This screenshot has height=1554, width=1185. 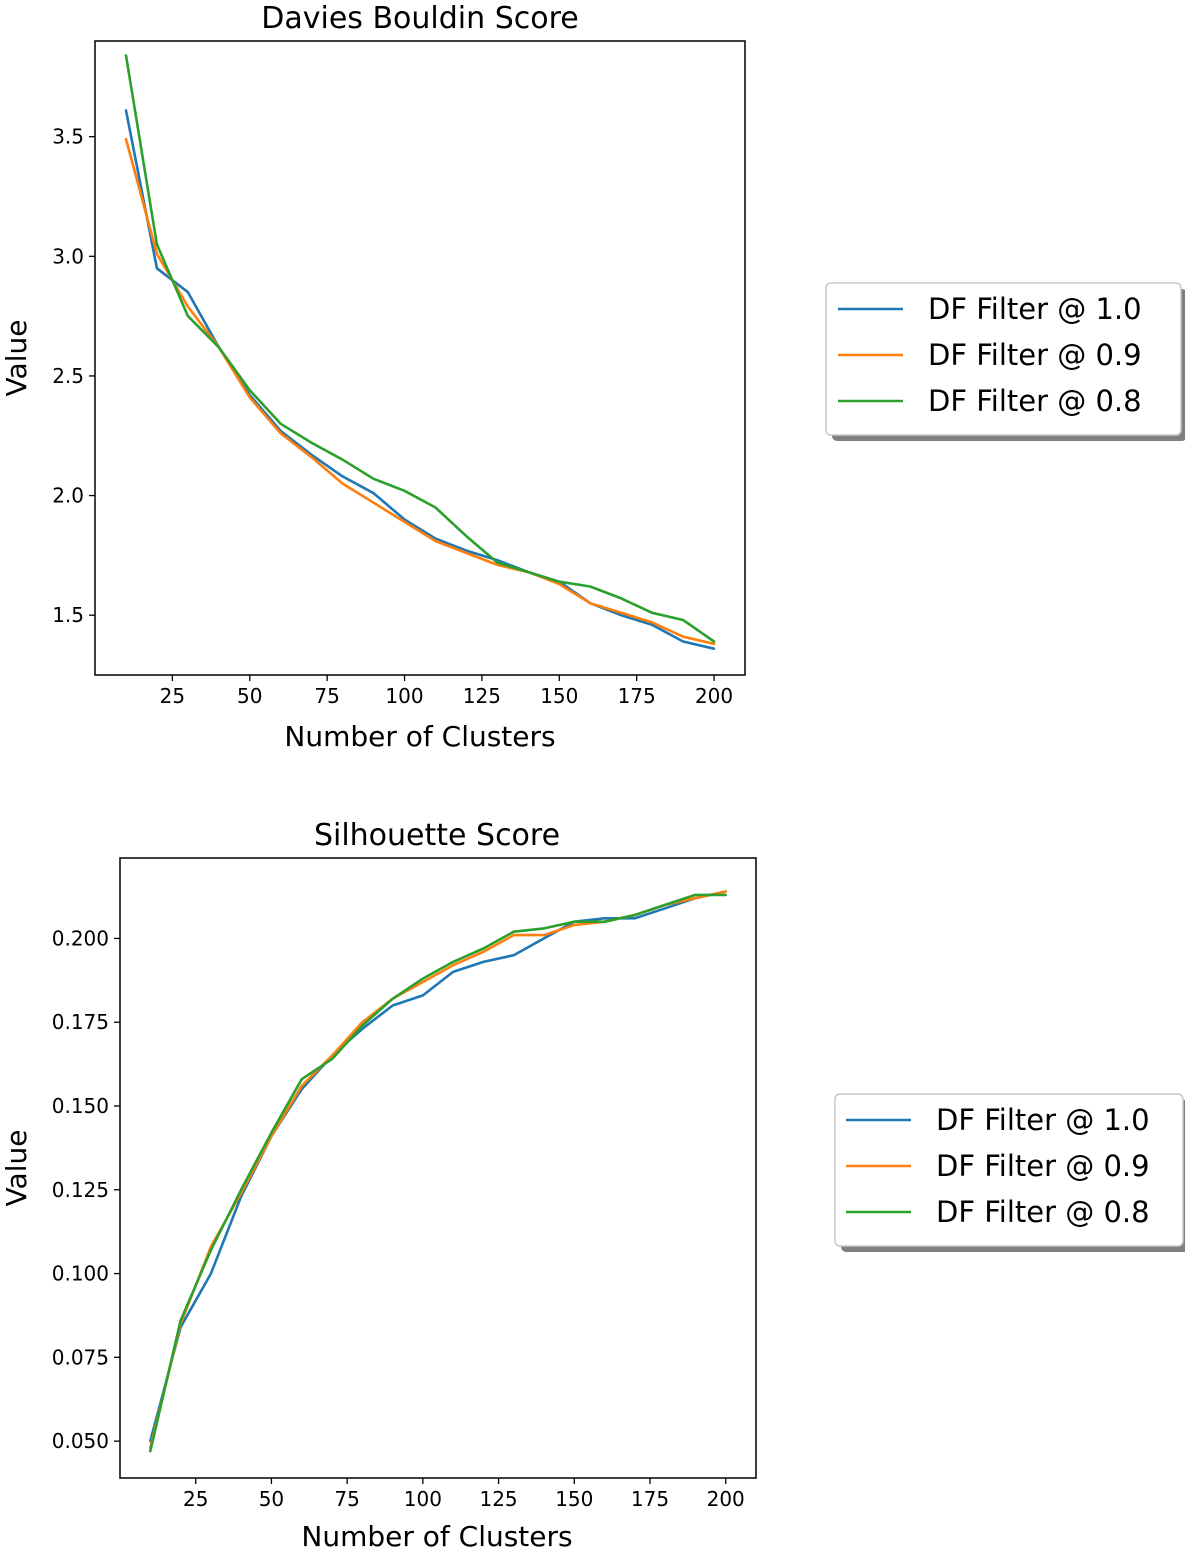 I want to click on y-tick-label: 2.0, so click(x=68, y=496).